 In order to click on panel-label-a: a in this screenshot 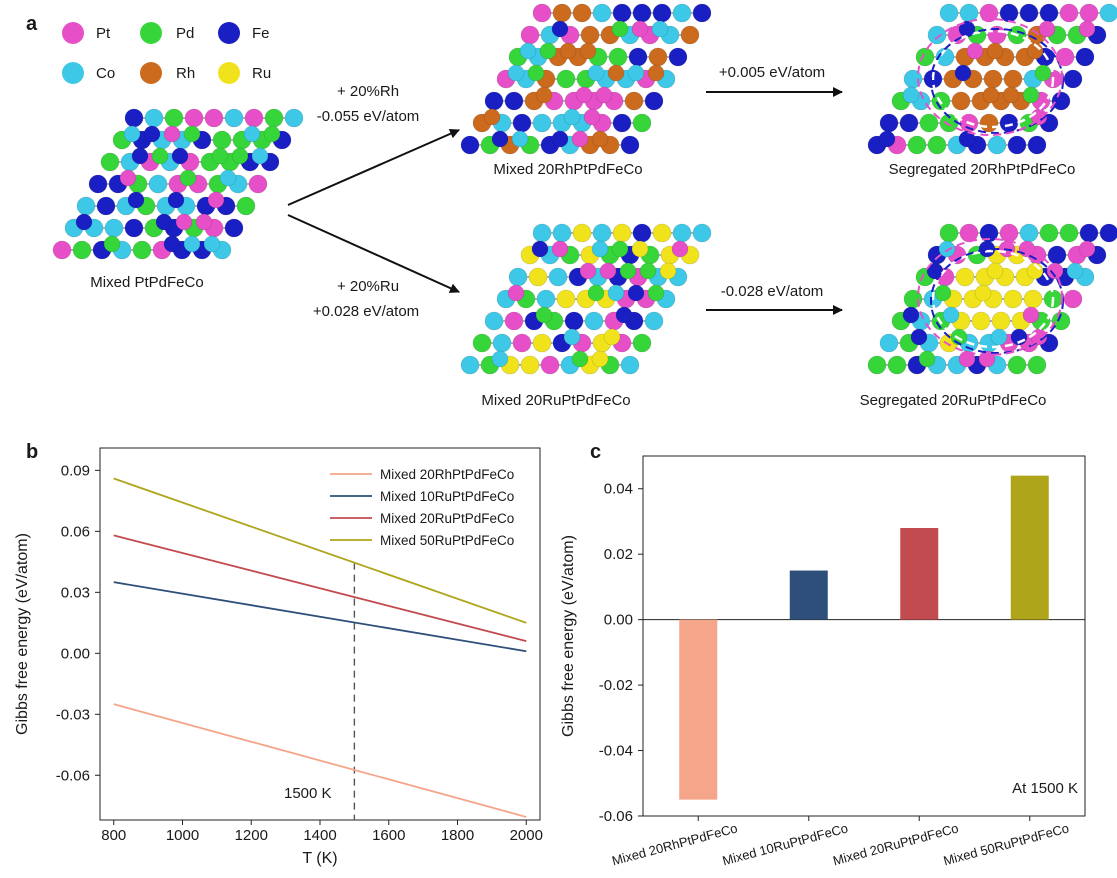, I will do `click(32, 24)`.